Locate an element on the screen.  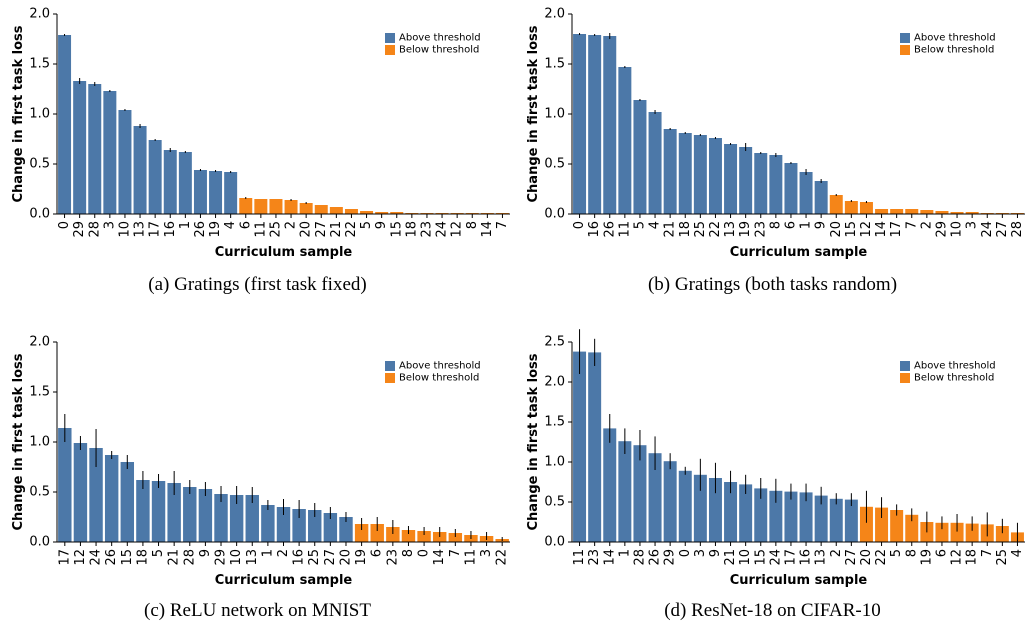
y-tick-label: 2.5 is located at coordinates (554, 342).